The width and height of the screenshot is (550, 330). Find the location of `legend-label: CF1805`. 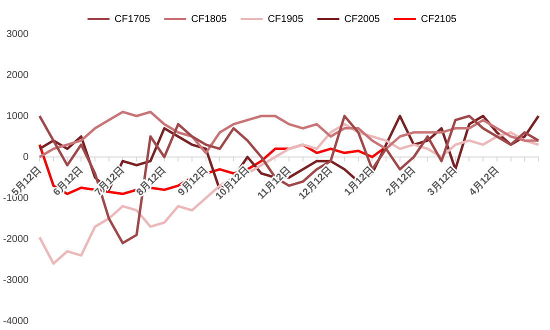

legend-label: CF1805 is located at coordinates (209, 19).